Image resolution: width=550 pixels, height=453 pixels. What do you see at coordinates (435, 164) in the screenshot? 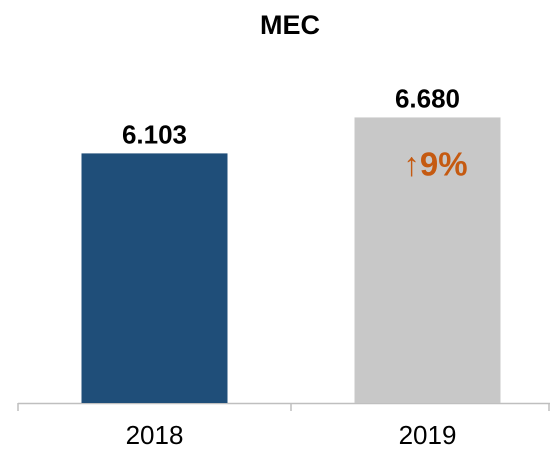
I see `annotation: ↑9%` at bounding box center [435, 164].